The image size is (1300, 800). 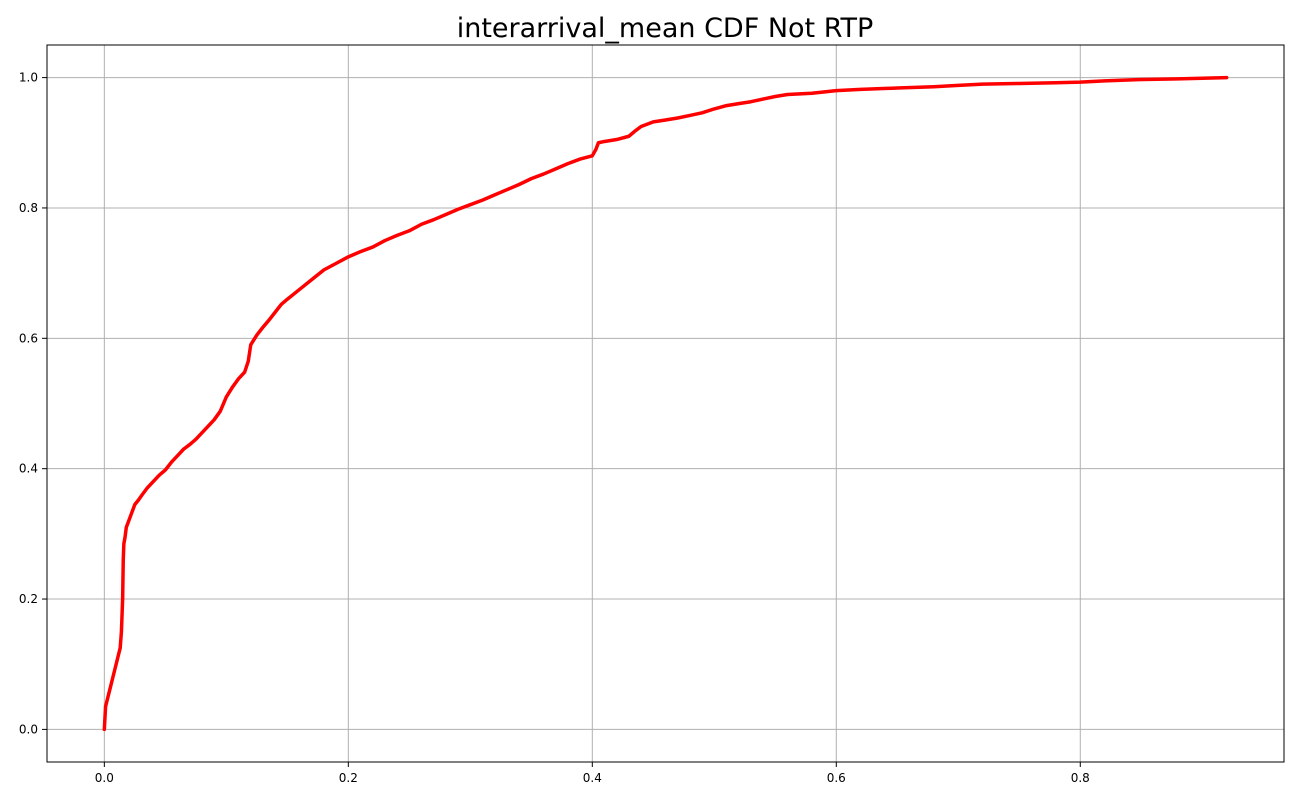 I want to click on y-tick-label: 0.0, so click(x=28, y=729).